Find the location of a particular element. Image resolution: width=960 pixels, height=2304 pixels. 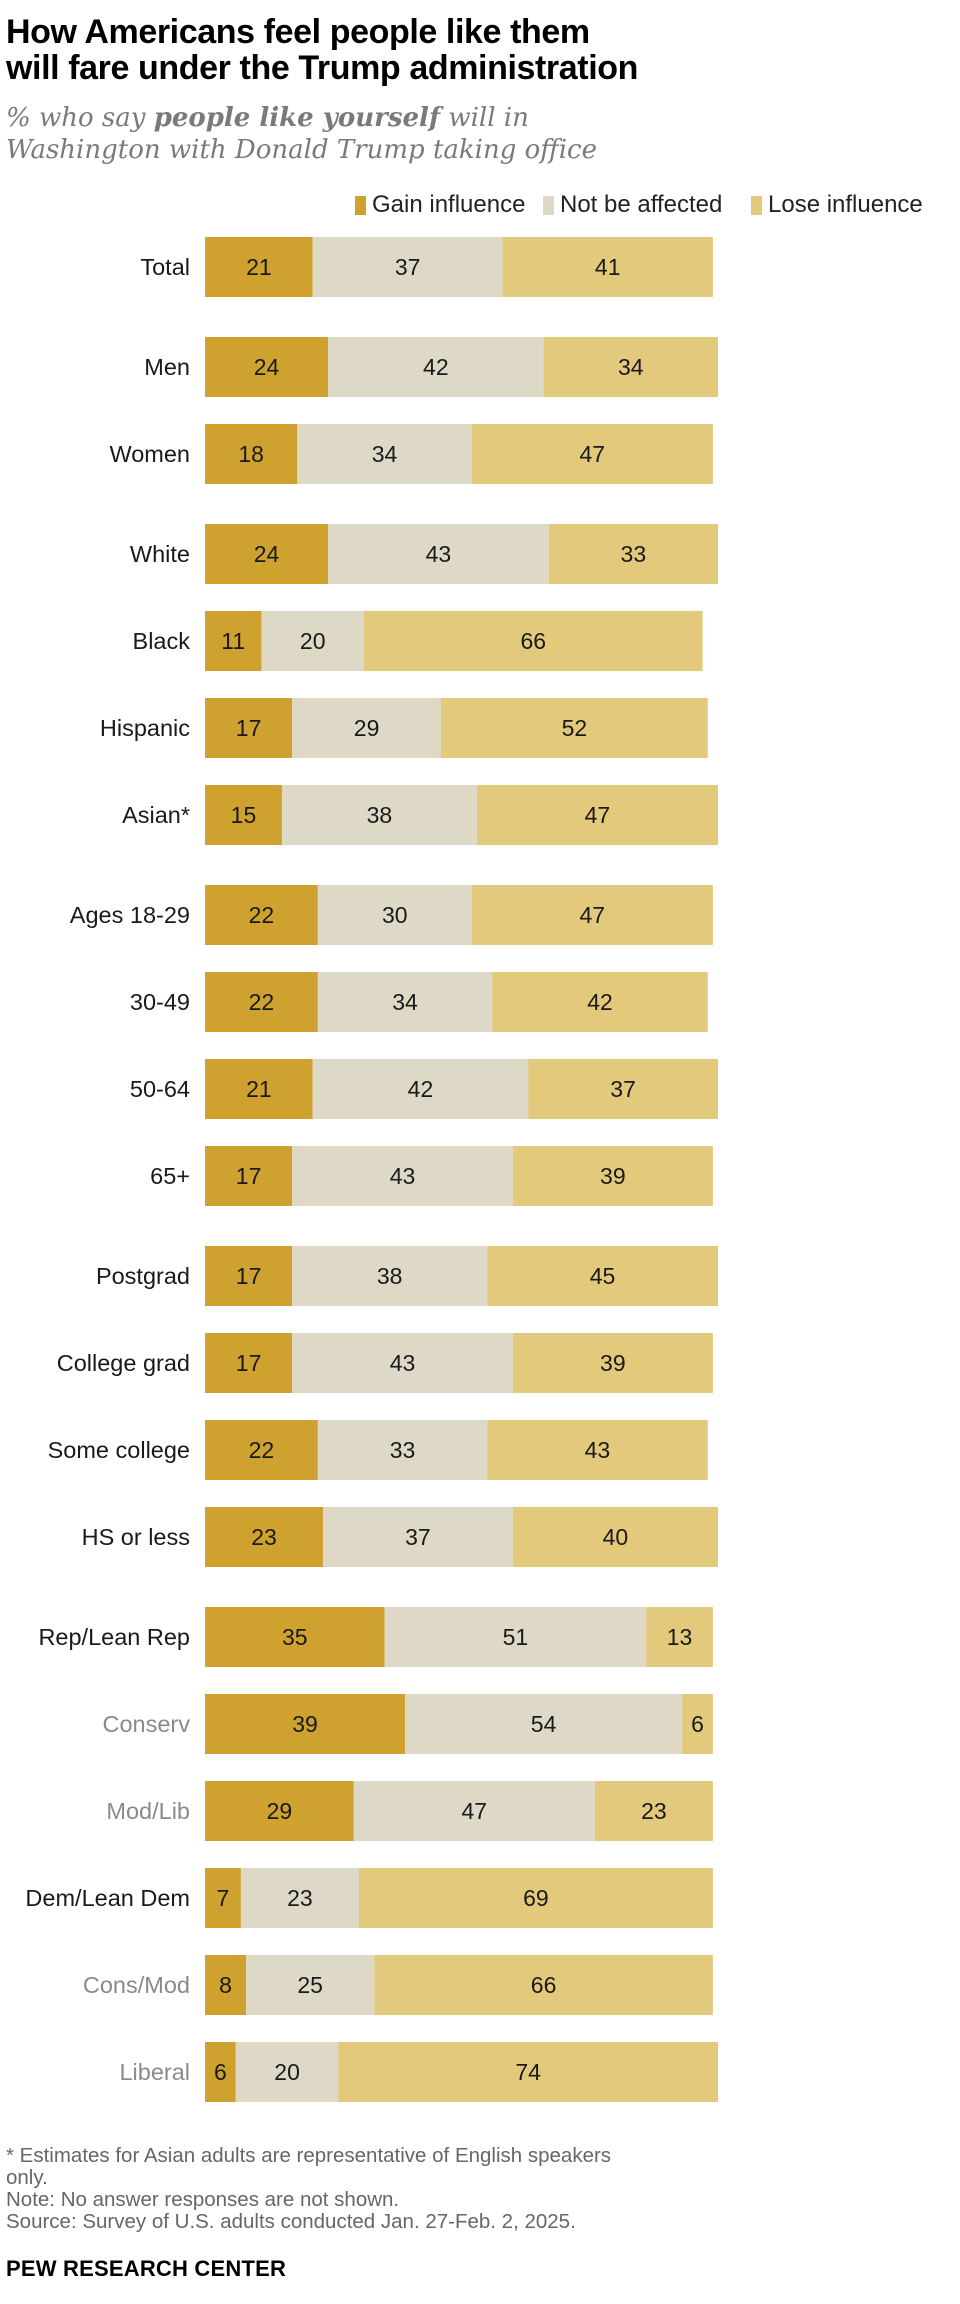

legend-swatch-lose is located at coordinates (756, 205).